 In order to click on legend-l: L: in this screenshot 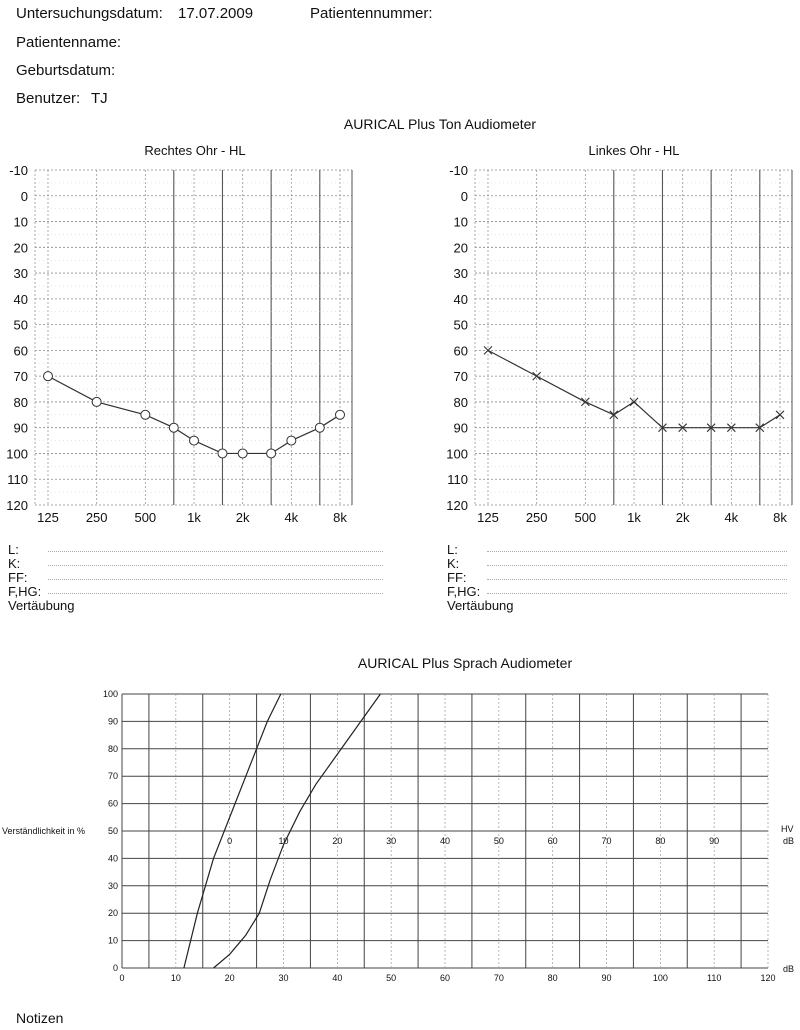, I will do `click(13, 549)`.